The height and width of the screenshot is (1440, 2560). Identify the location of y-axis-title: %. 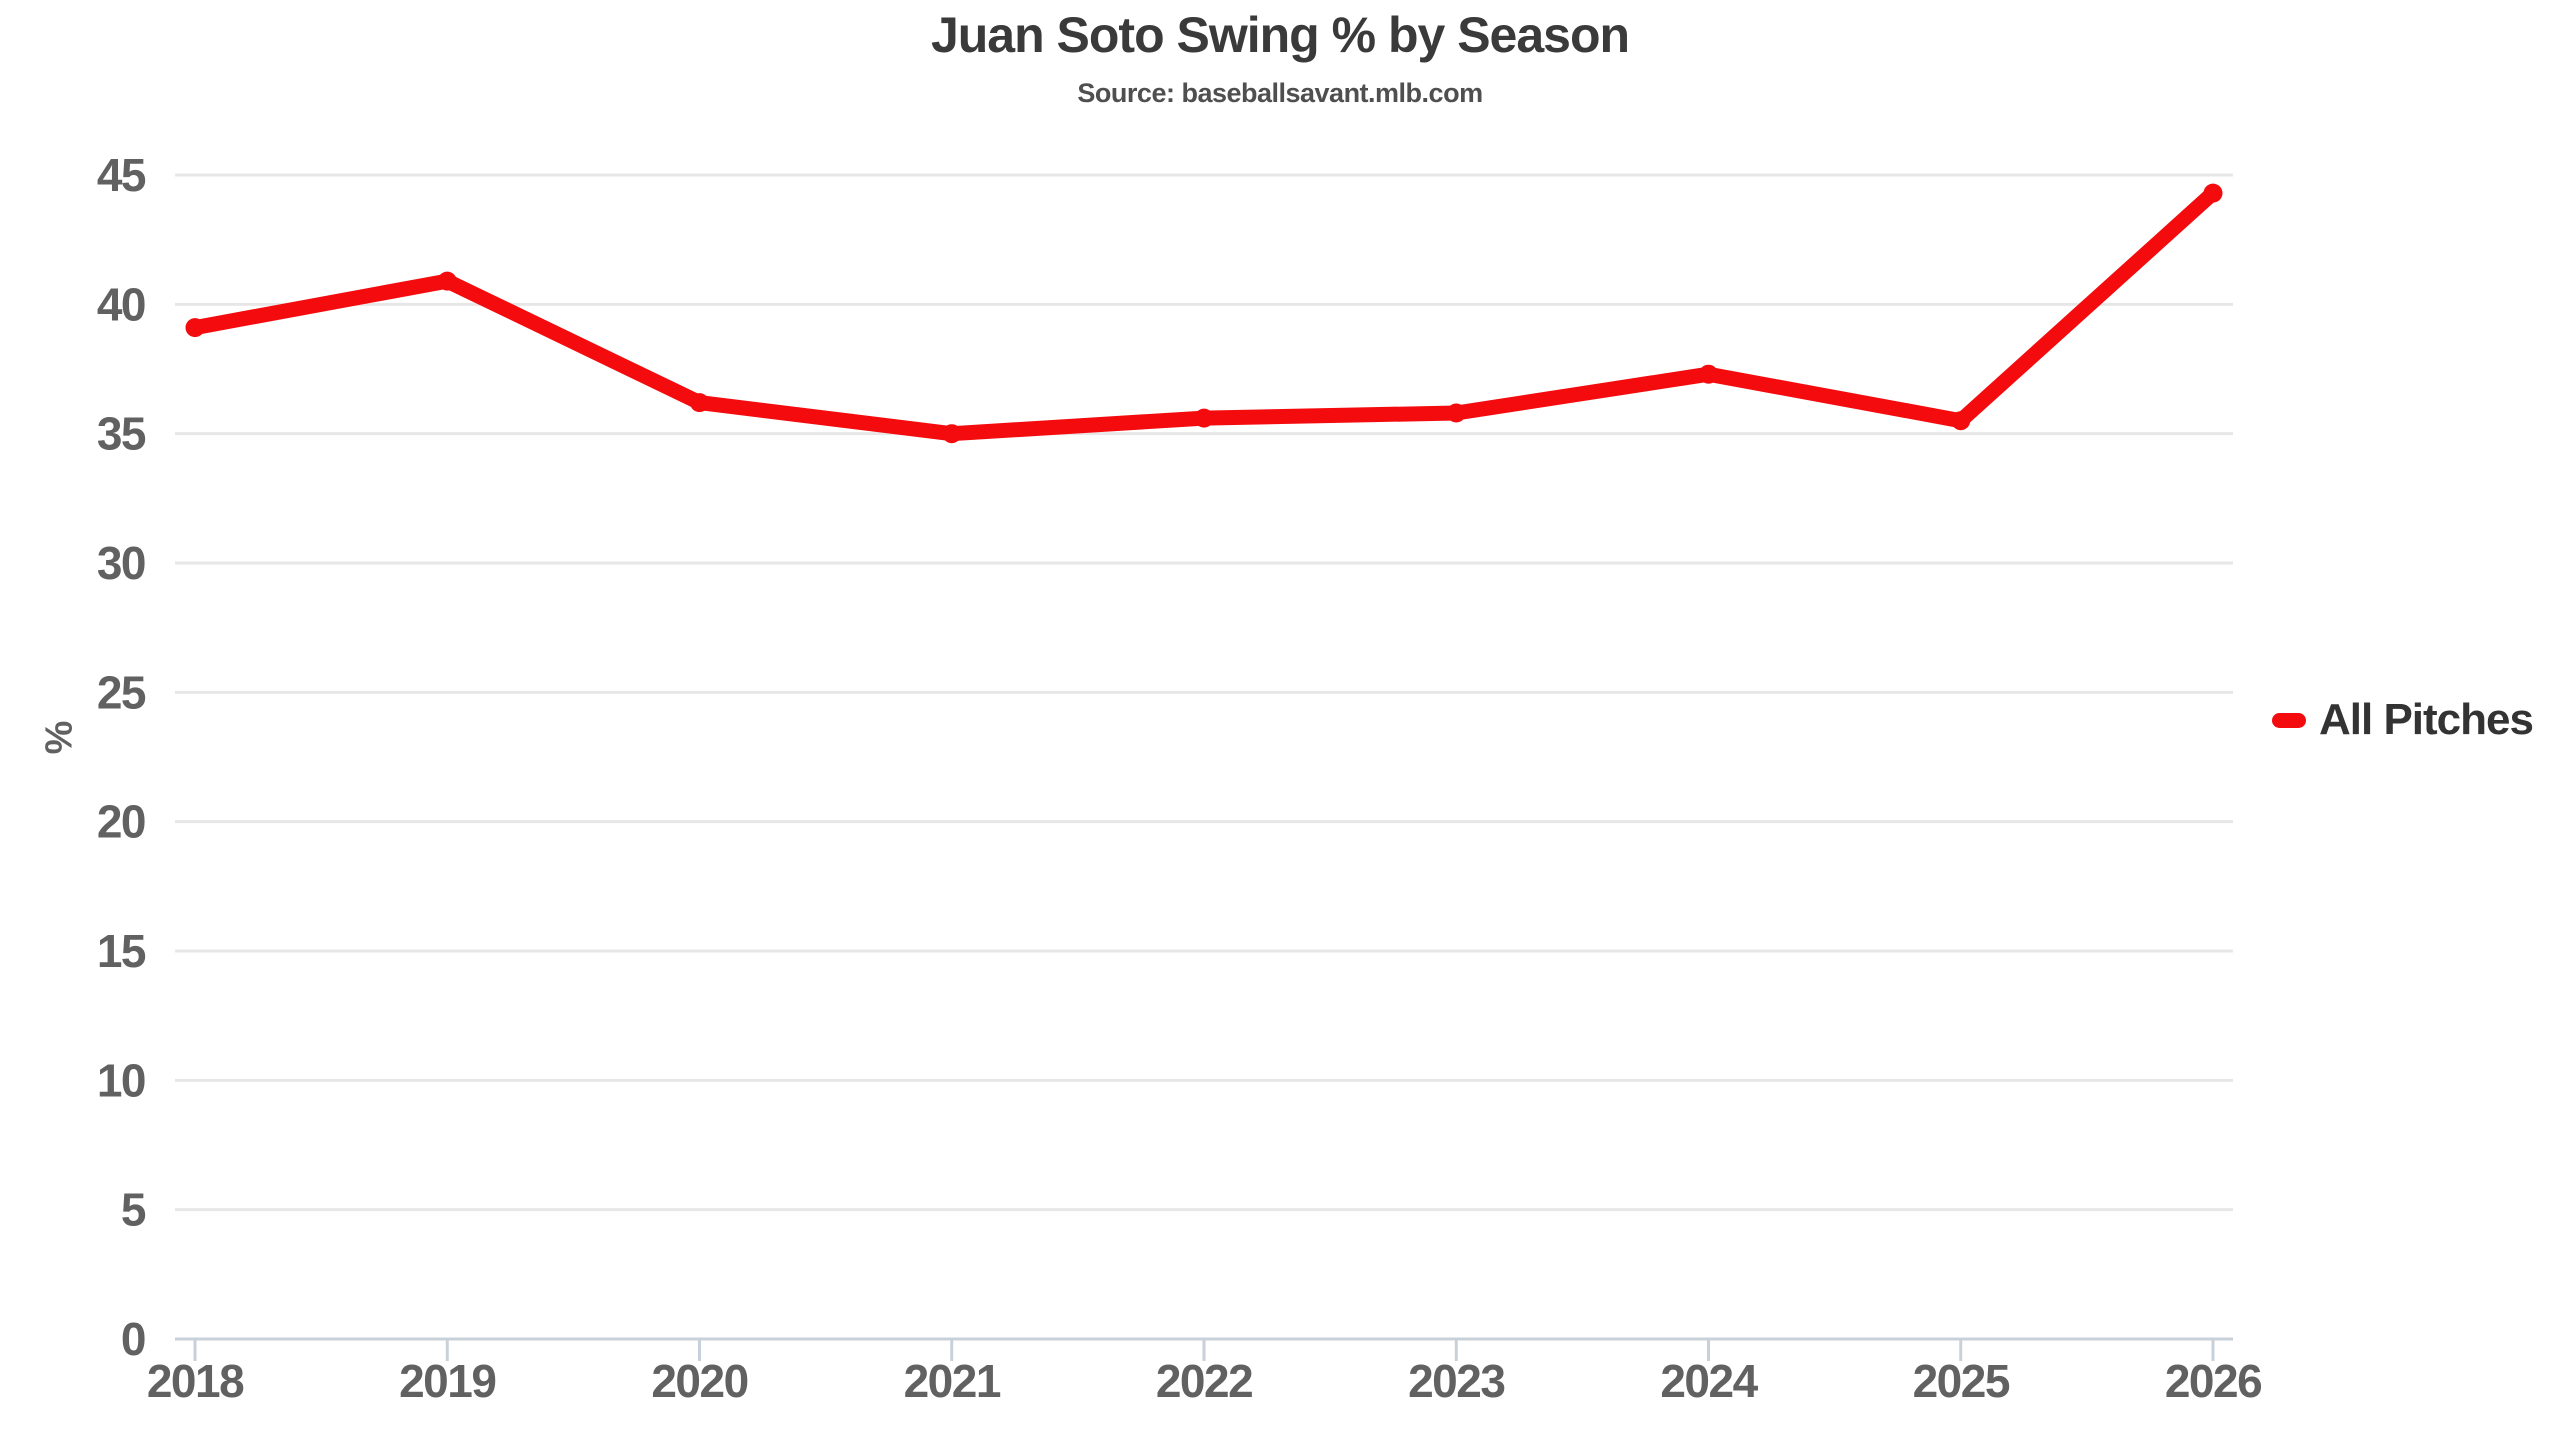
(59, 737).